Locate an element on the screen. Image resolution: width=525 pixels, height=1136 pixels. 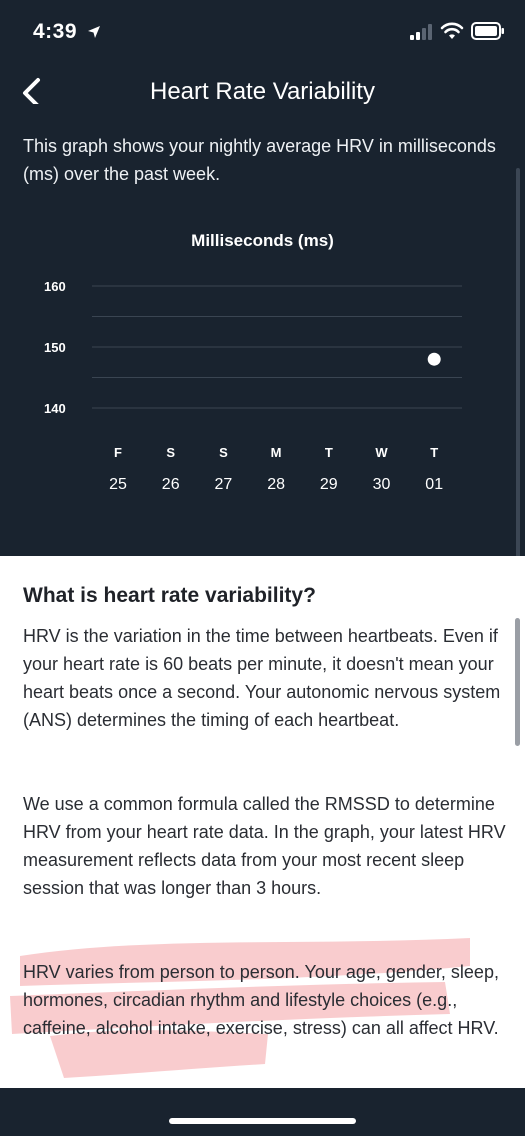
x-day-number: 26 is located at coordinates (171, 484).